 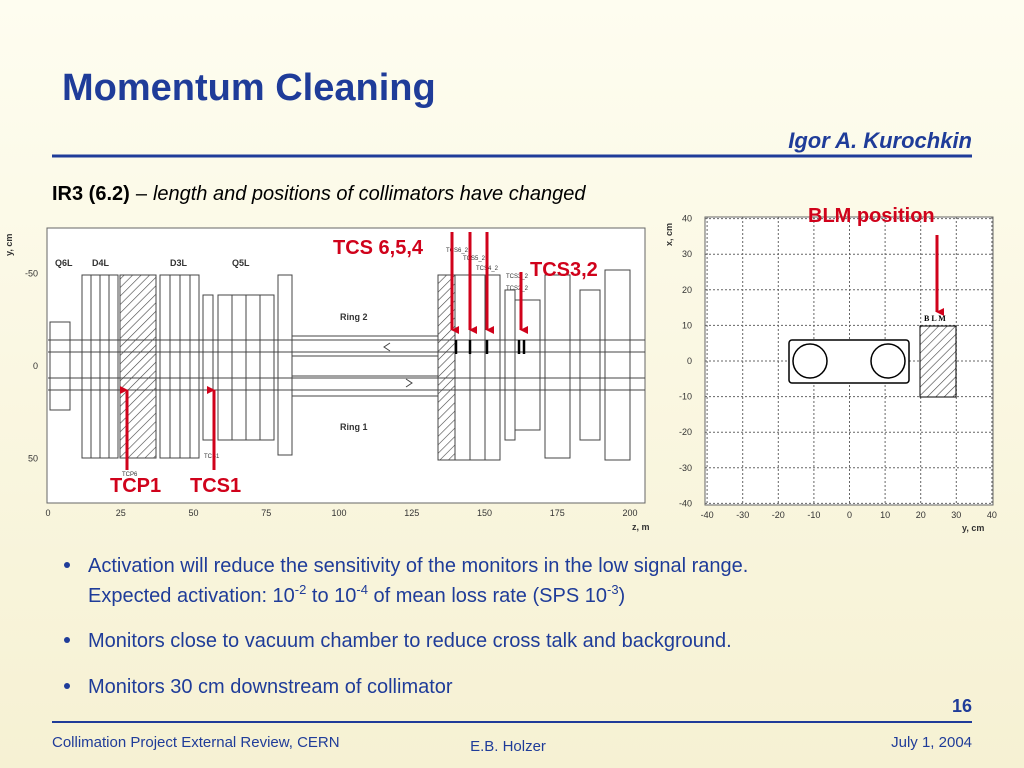 What do you see at coordinates (641, 527) in the screenshot?
I see `x-axis-label: z, m` at bounding box center [641, 527].